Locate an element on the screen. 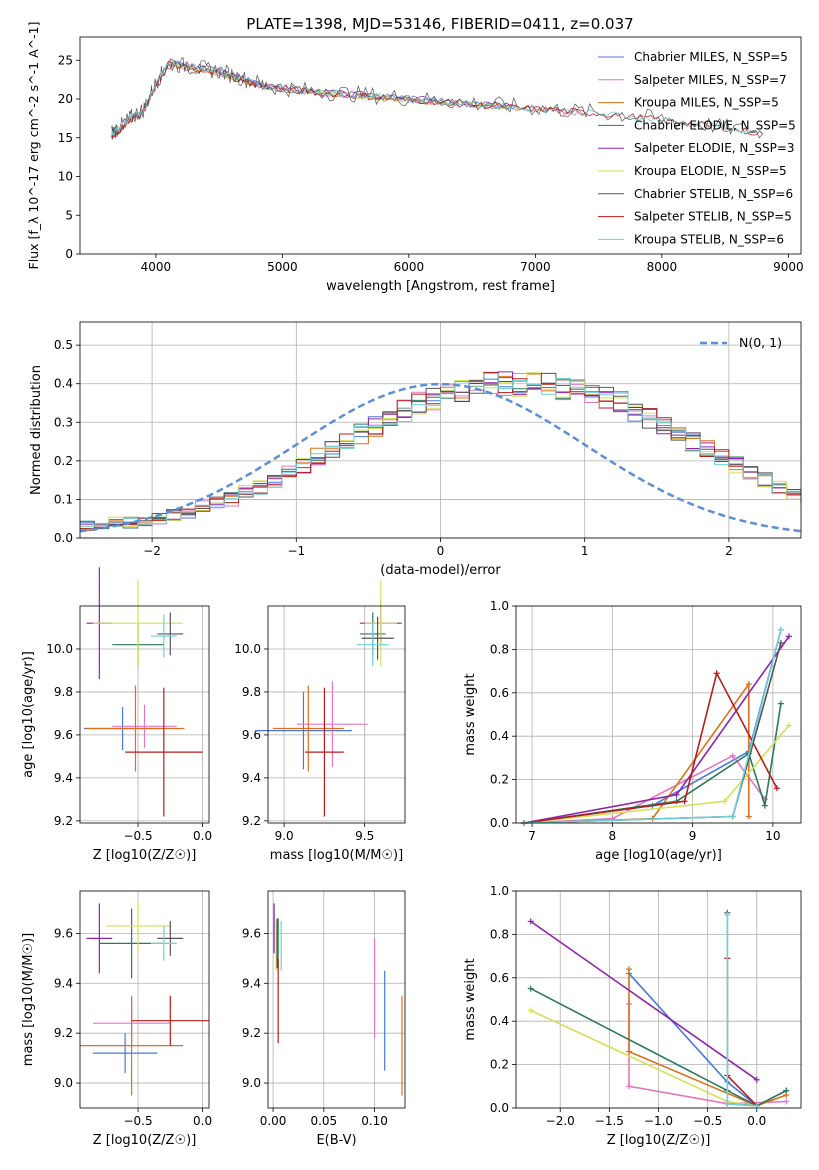  y-tick-label: 0.0 is located at coordinates (499, 823).